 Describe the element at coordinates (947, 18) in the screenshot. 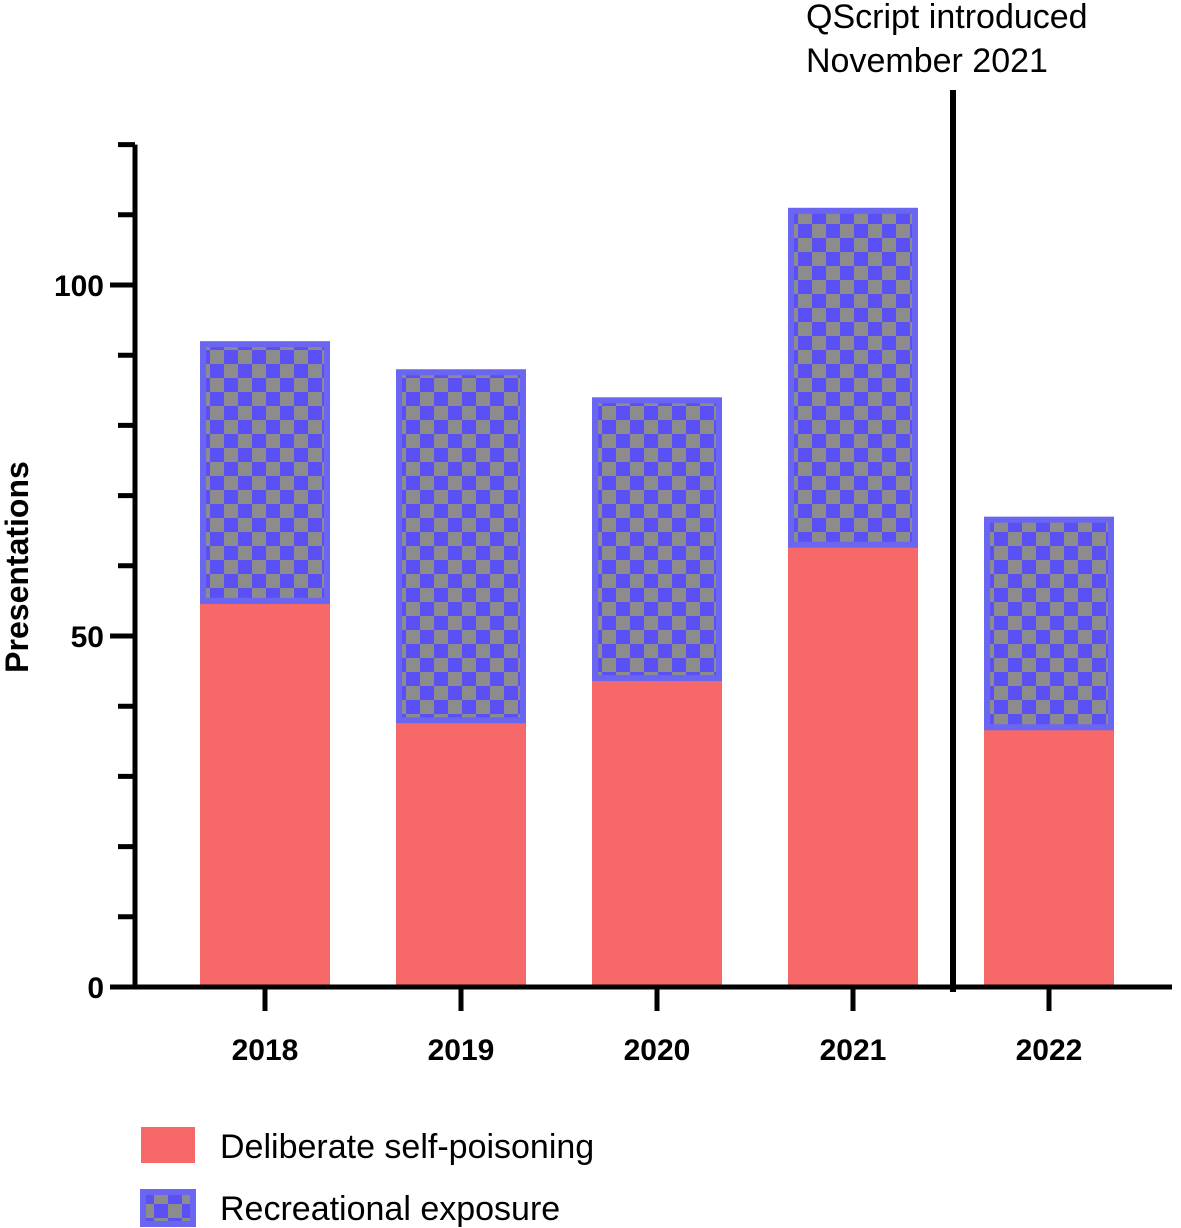

I see `annotation-line1: QScript introduced` at that location.